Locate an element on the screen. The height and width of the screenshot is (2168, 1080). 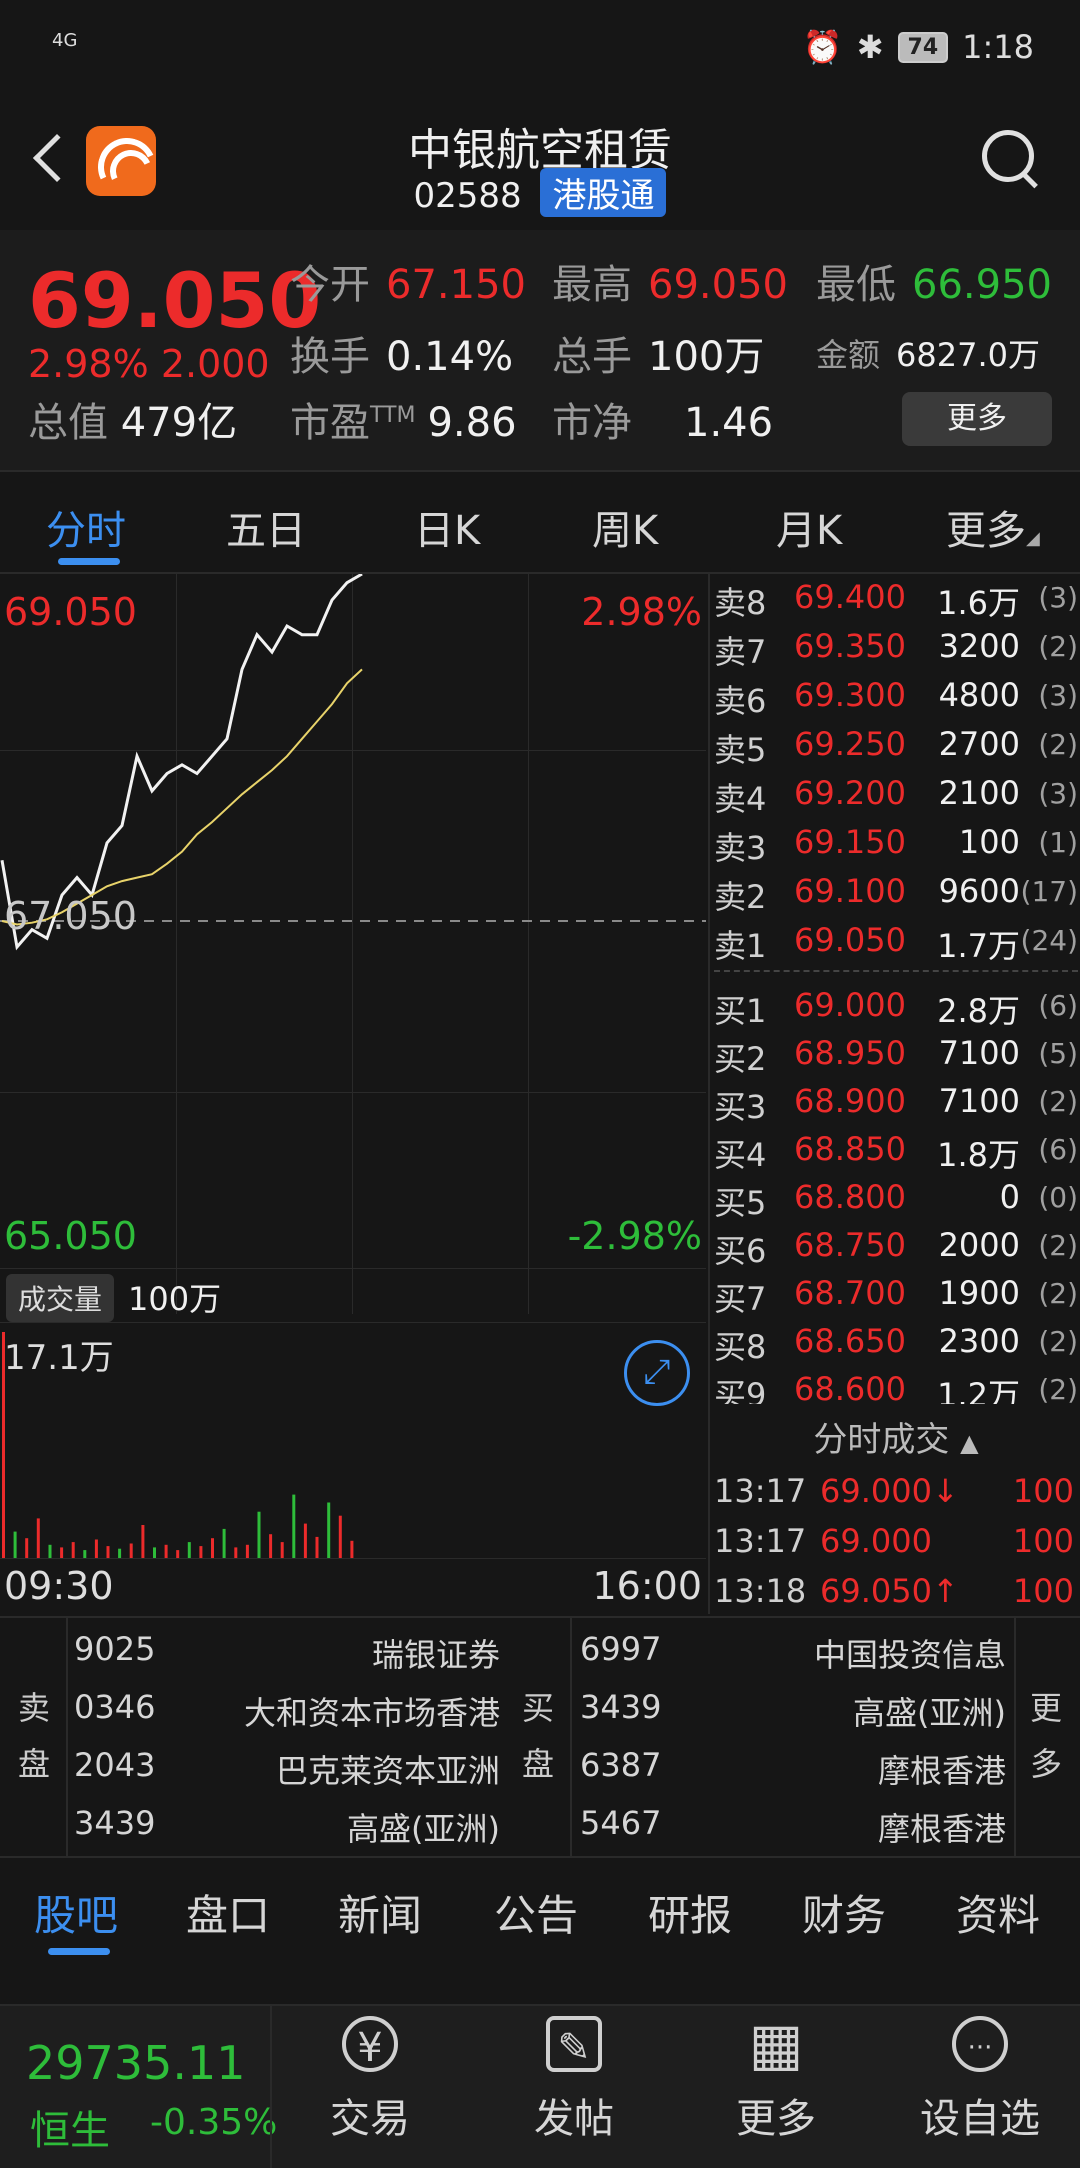
bid-volume: 1.2万 is located at coordinates (978, 1390).